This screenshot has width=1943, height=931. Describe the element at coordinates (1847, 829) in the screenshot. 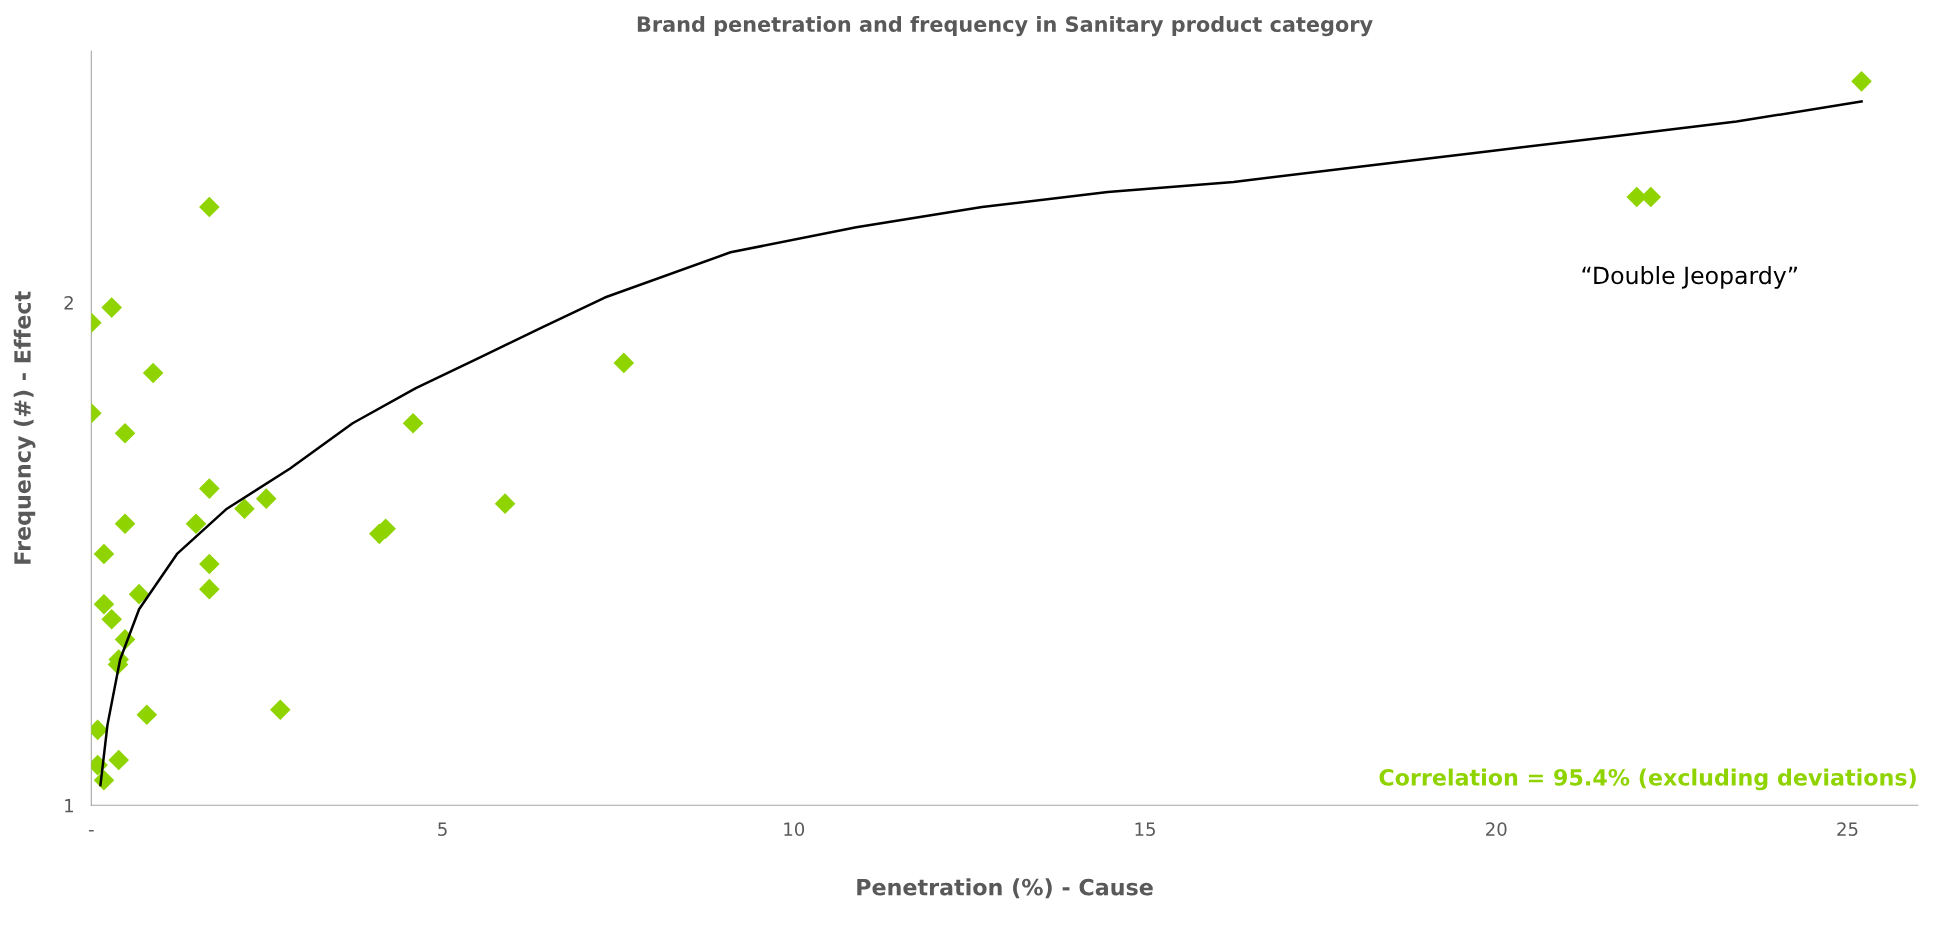

I see `x-tick-label: 25` at that location.